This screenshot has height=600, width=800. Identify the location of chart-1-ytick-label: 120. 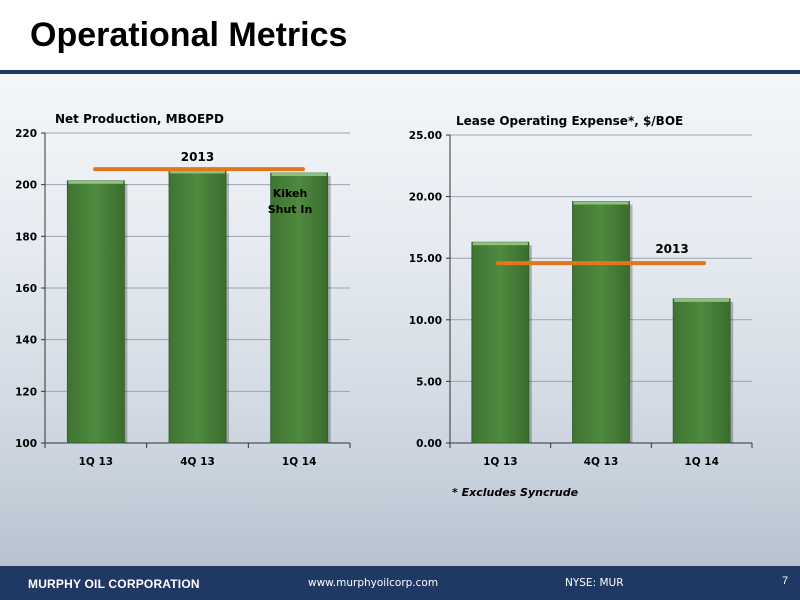
(26, 392).